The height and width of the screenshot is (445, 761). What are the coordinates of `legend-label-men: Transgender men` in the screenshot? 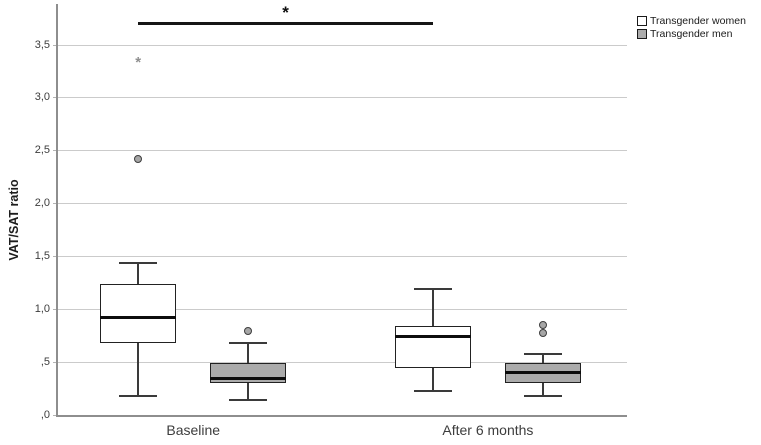 It's located at (691, 33).